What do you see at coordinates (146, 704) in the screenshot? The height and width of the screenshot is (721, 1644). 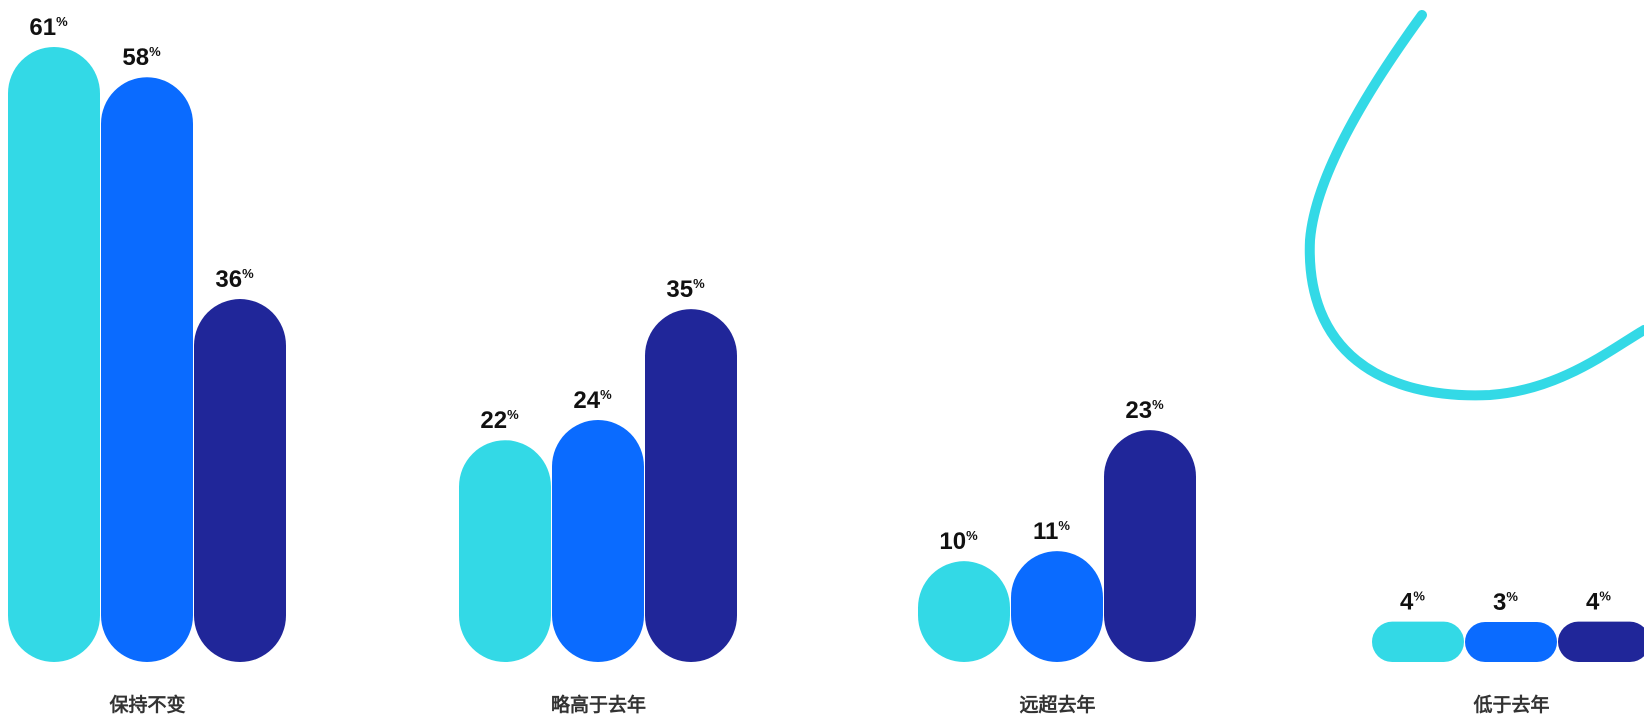 I see `category-label: 保持不变` at bounding box center [146, 704].